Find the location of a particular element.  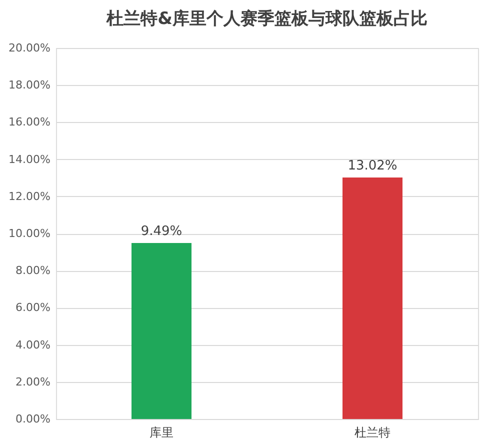

chart-title: 杜兰特&库里个人赛季篮板与球队篮板占比 is located at coordinates (267, 19).